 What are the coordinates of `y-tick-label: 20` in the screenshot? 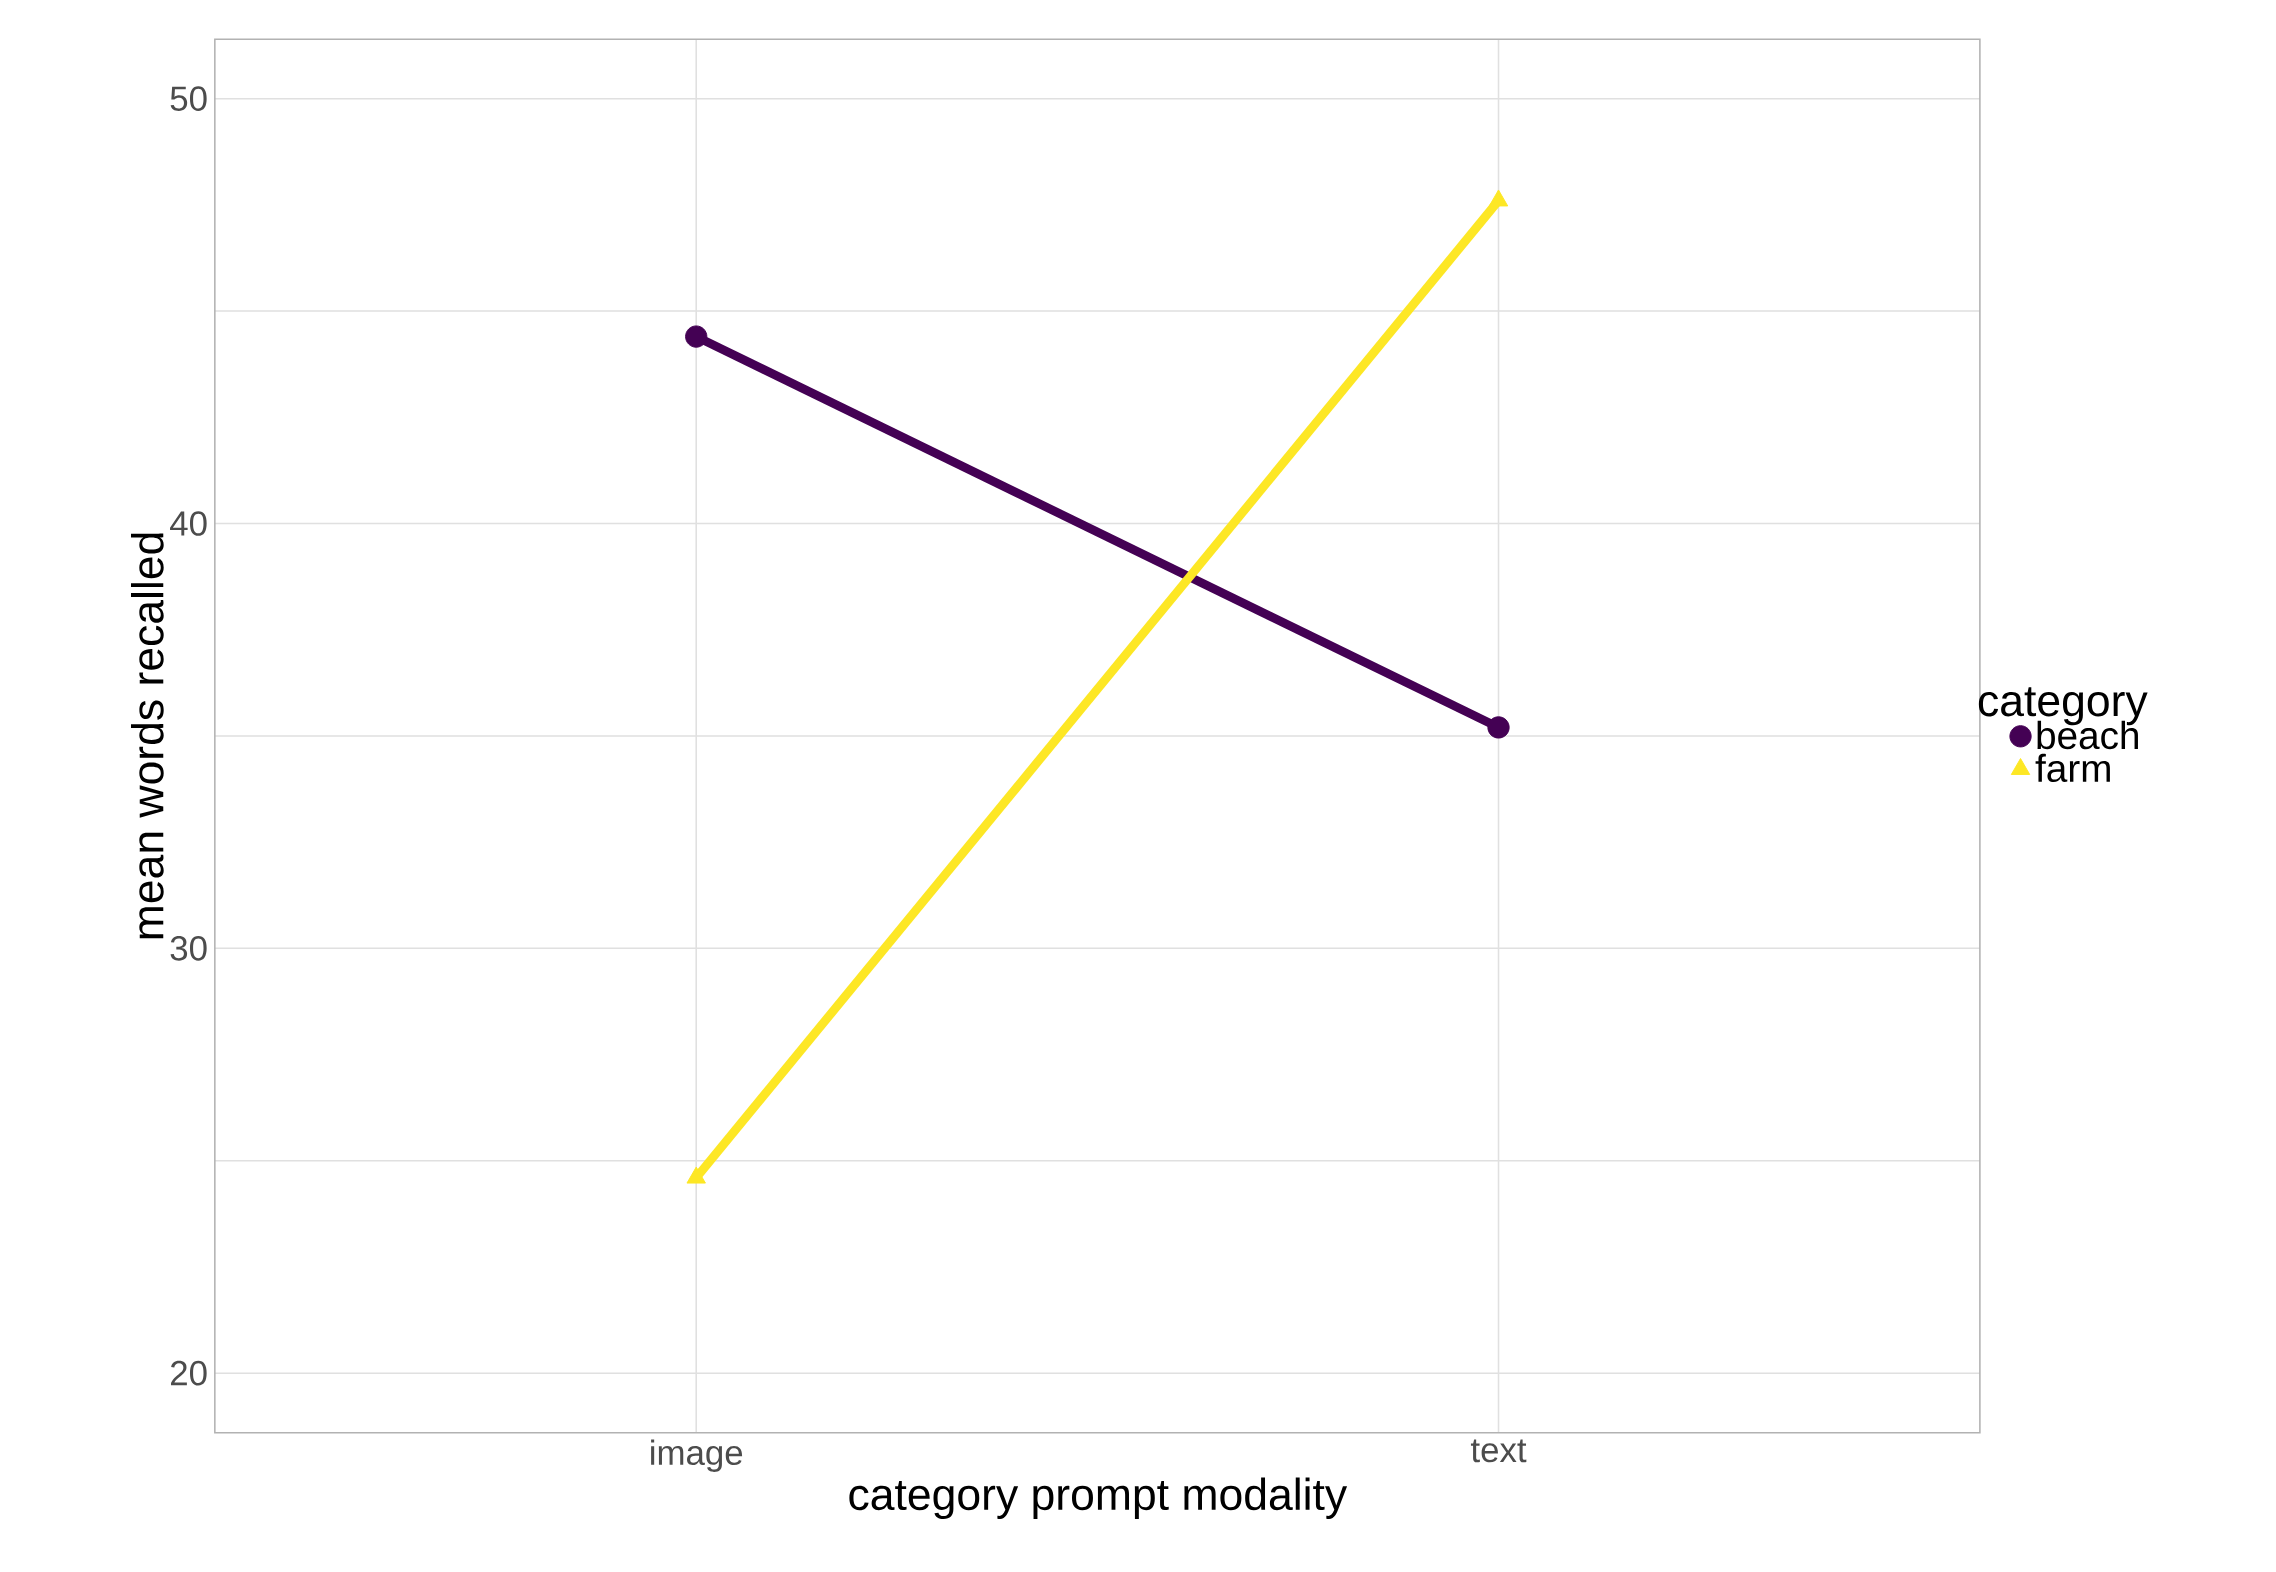 It's located at (189, 1373).